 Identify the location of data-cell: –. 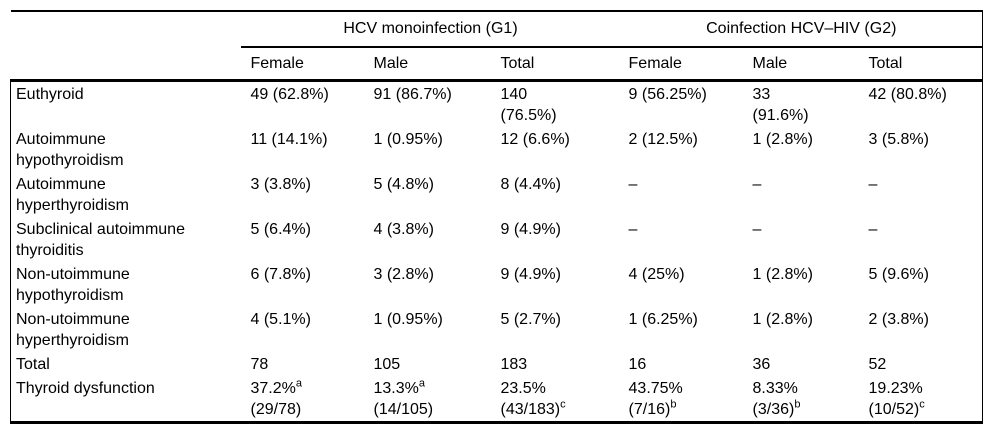
(801, 194).